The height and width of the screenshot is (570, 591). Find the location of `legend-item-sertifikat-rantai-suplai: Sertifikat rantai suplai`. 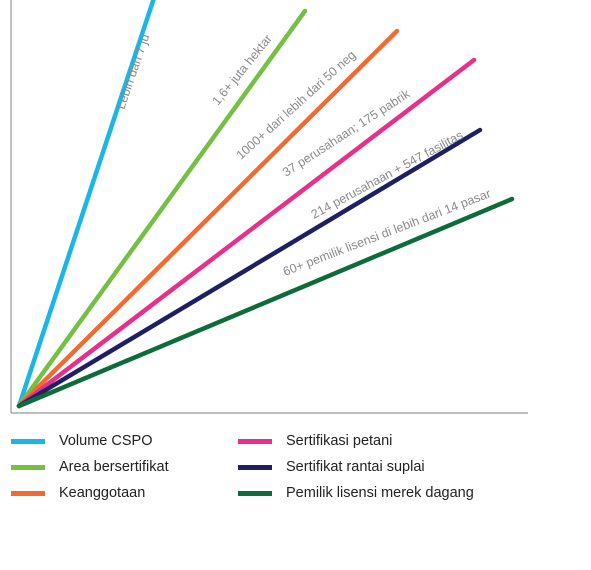

legend-item-sertifikat-rantai-suplai: Sertifikat rantai suplai is located at coordinates (331, 467).